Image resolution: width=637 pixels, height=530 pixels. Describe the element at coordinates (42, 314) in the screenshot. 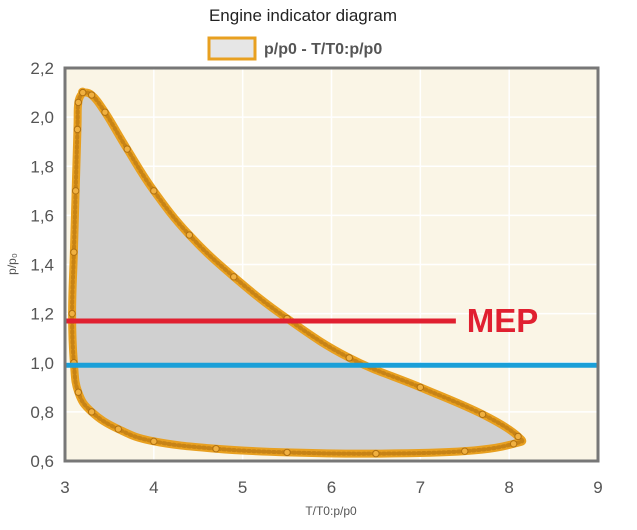

I see `y-tick-label-3: 1,2` at that location.